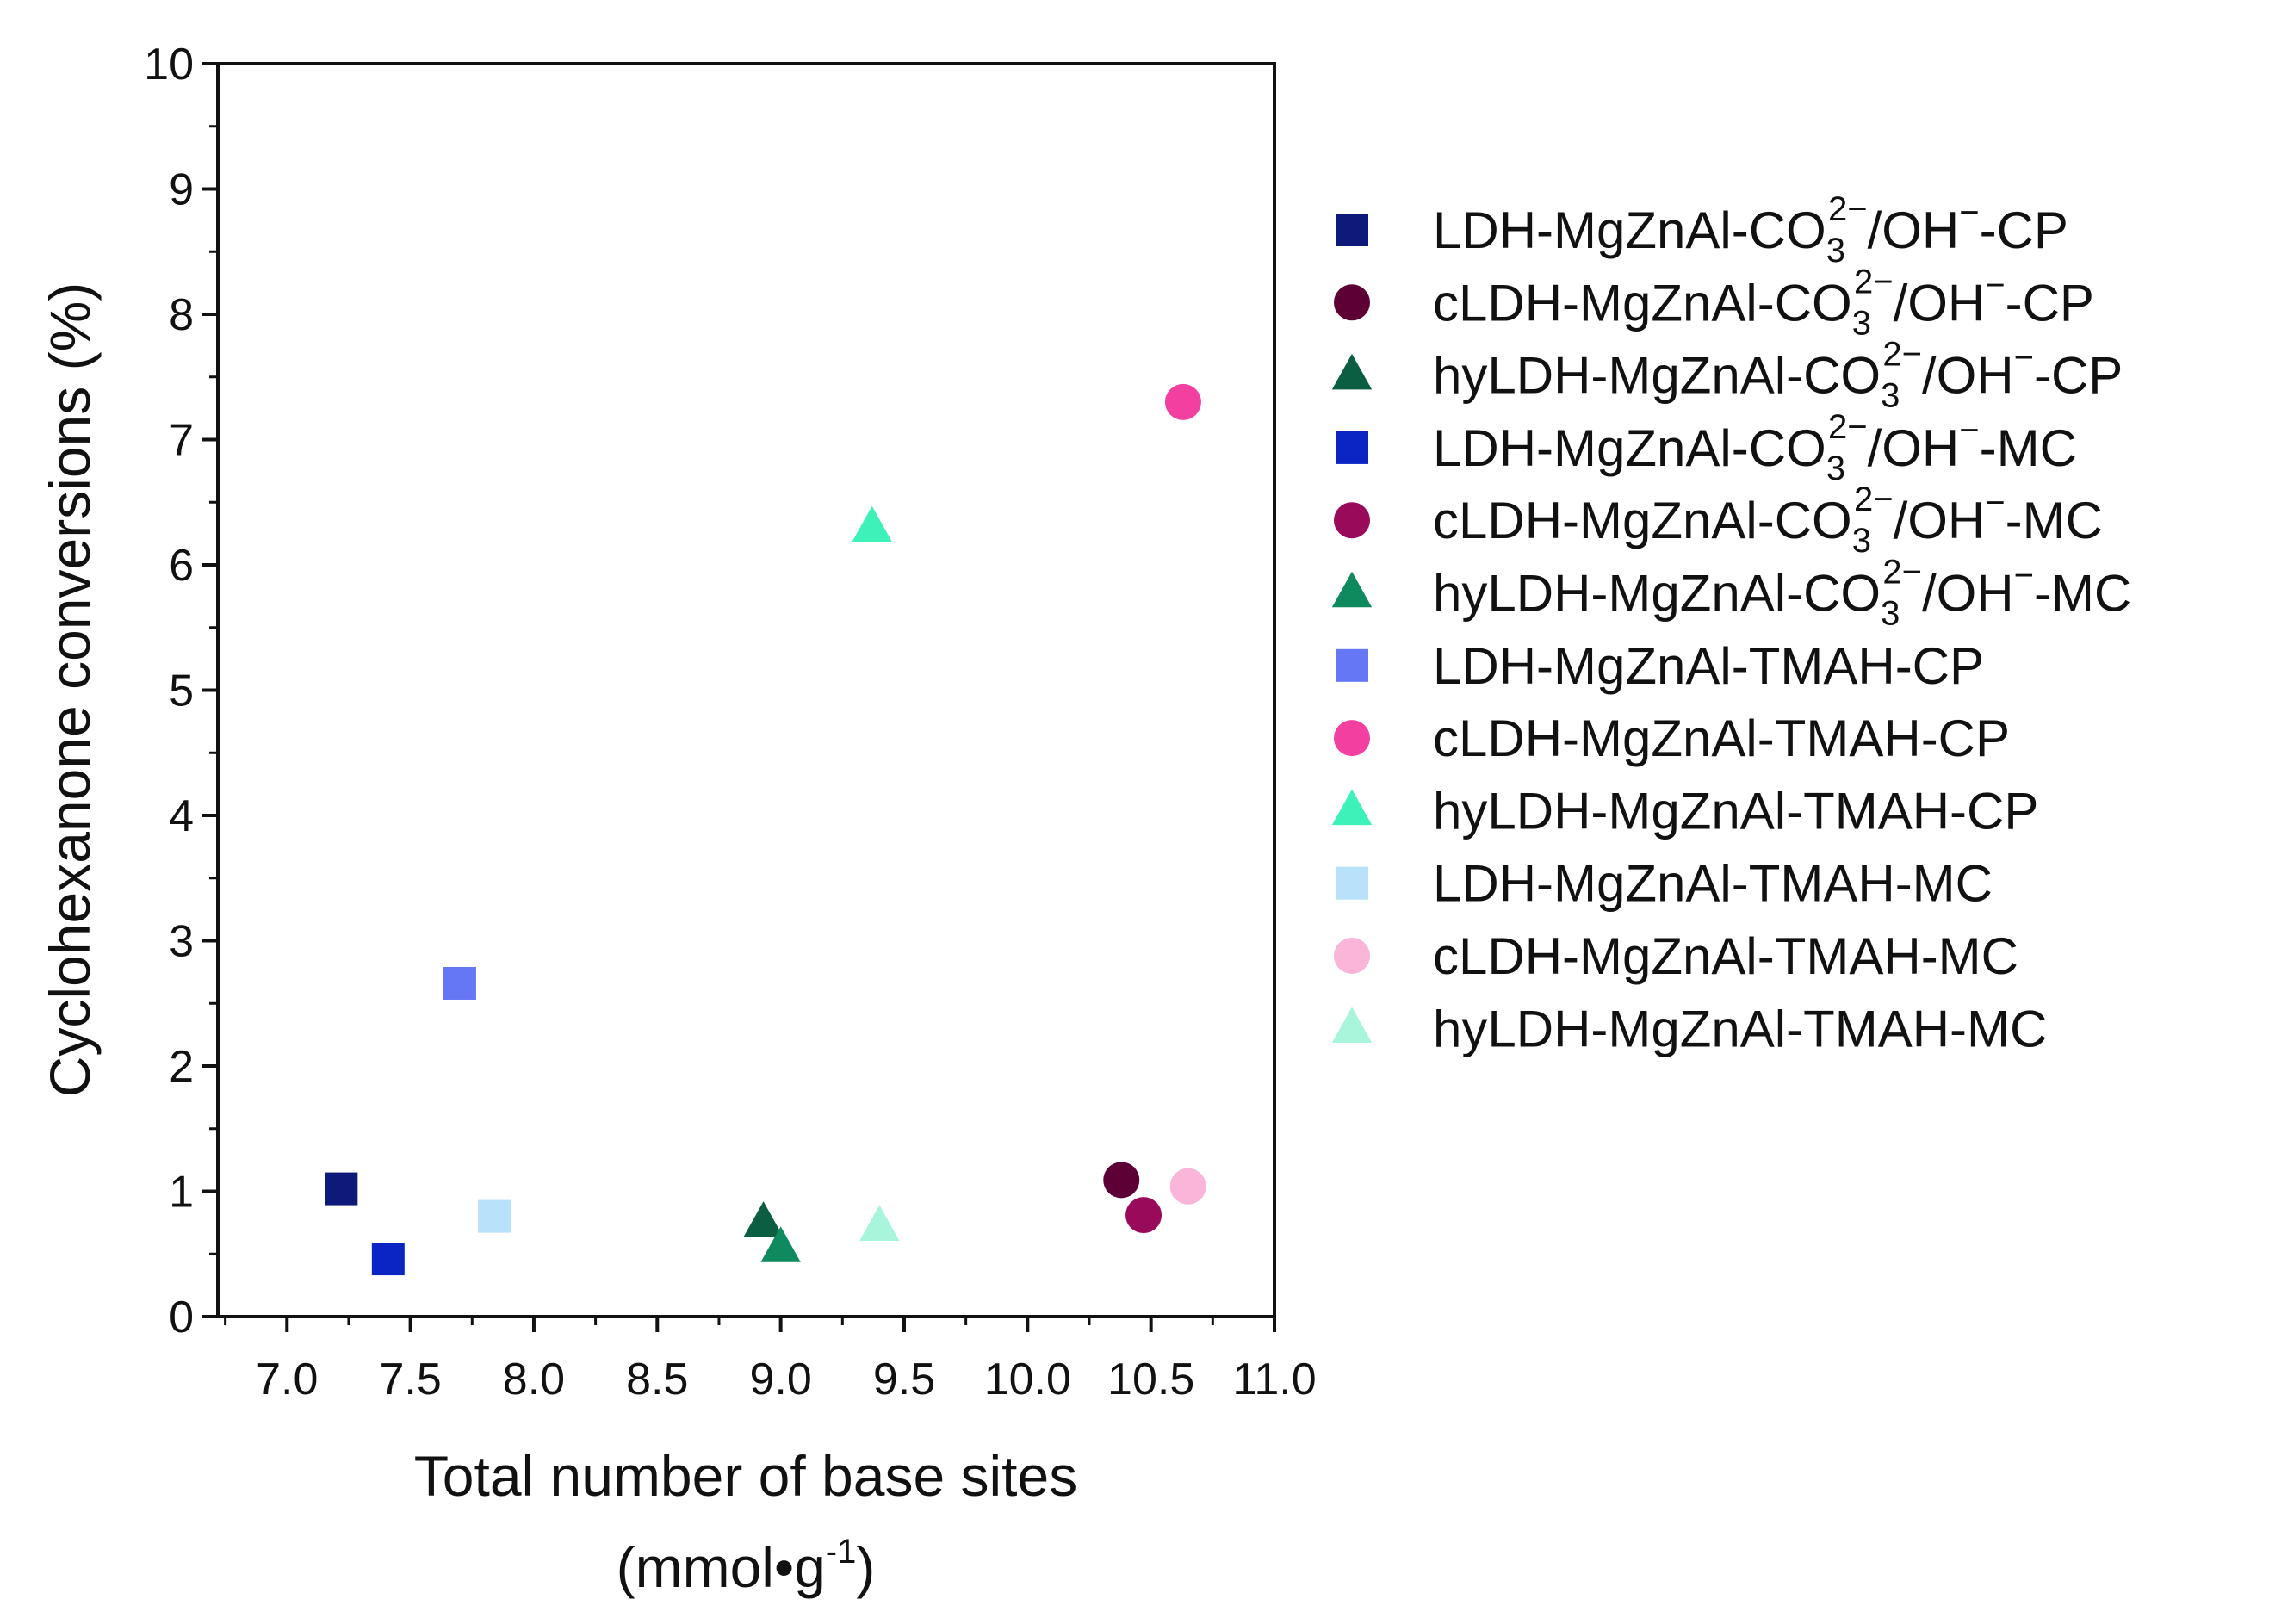 Image resolution: width=2269 pixels, height=1624 pixels. I want to click on x-tick-label: 11.0, so click(1274, 1379).